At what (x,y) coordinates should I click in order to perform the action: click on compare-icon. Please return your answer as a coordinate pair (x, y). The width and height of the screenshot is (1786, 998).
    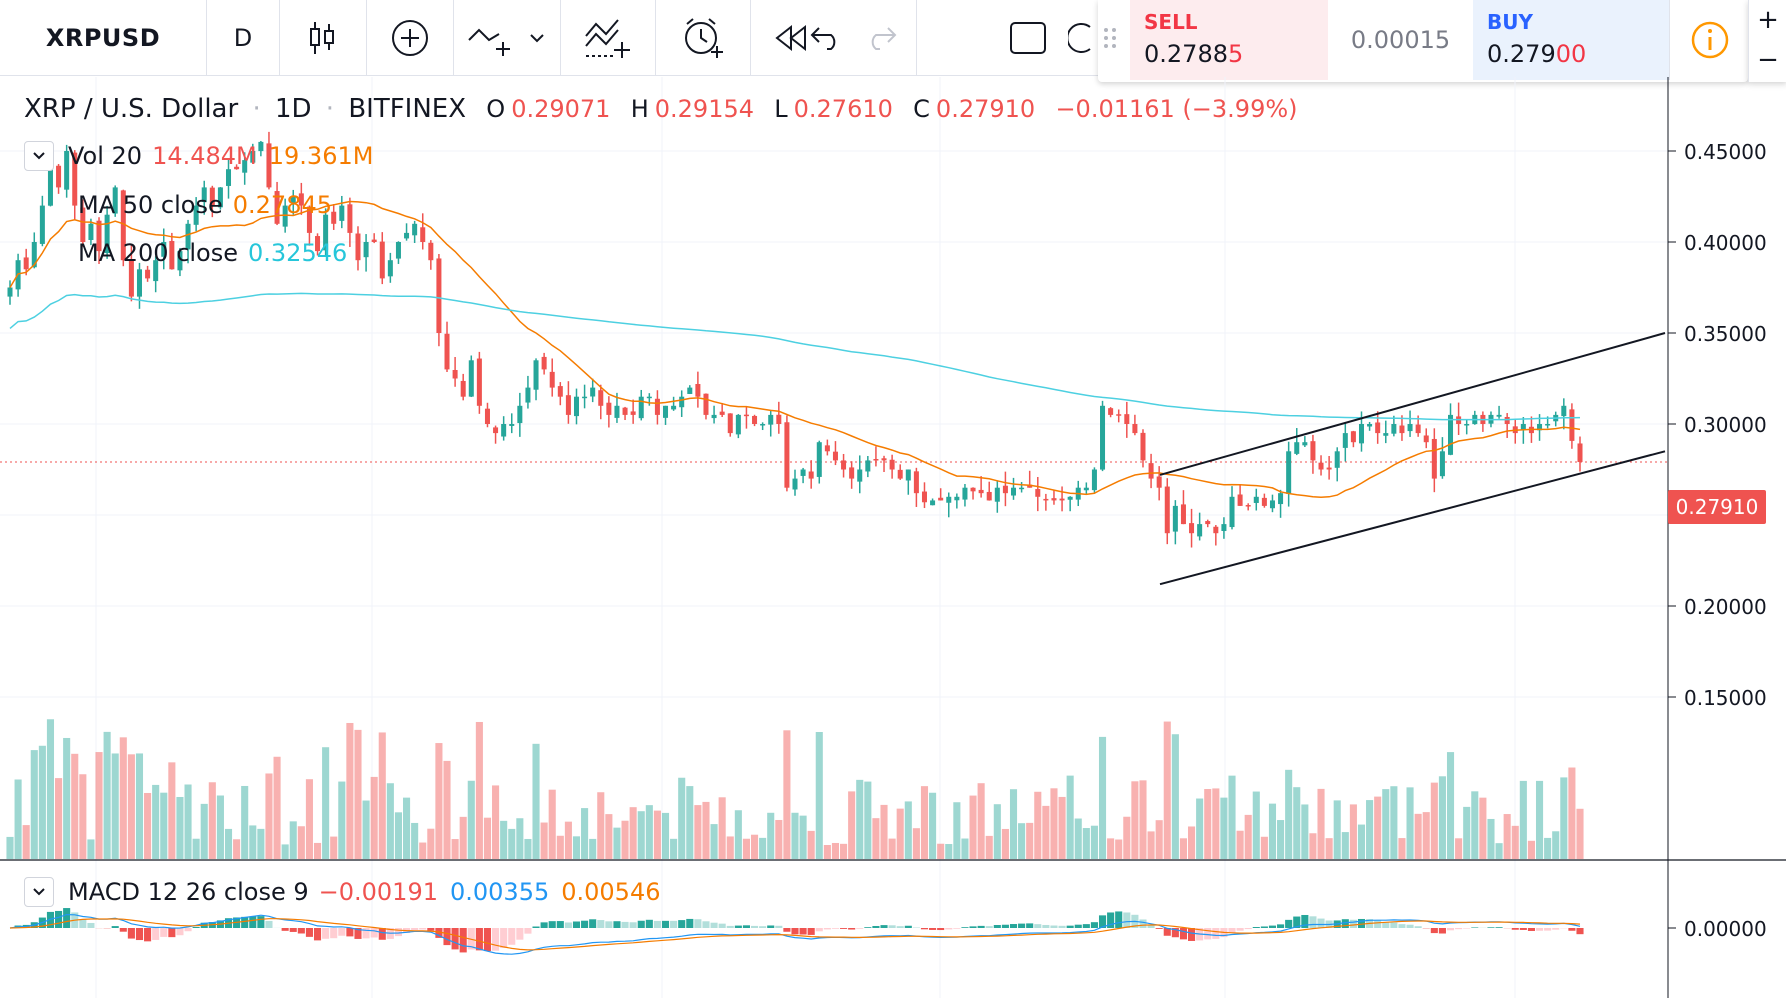
    Looking at the image, I should click on (492, 38).